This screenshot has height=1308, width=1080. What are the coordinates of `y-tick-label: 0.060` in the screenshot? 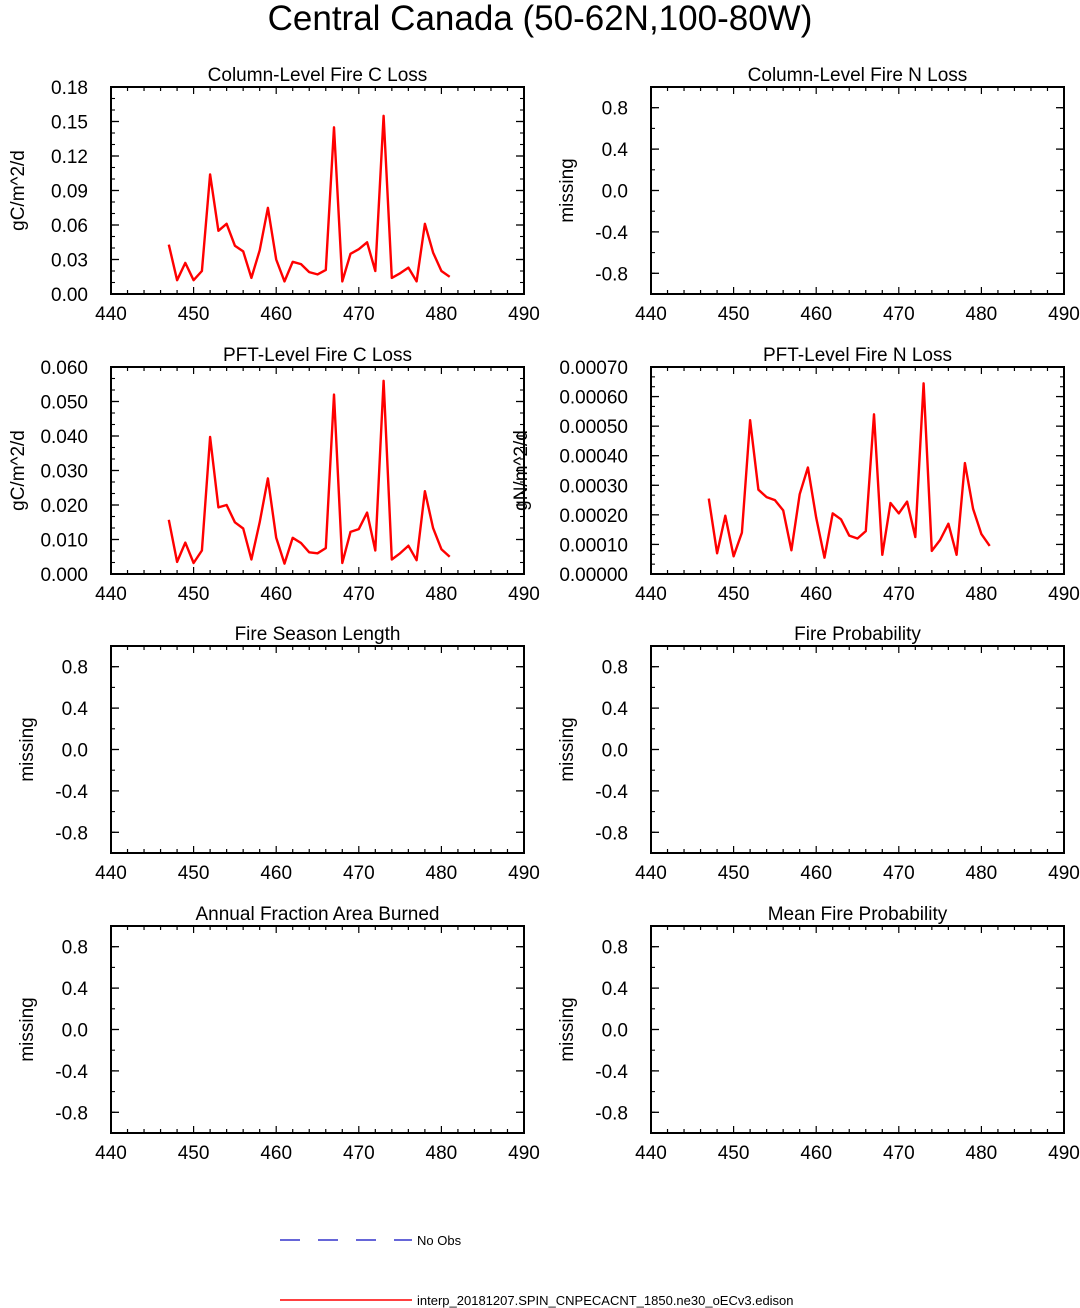 It's located at (64, 368).